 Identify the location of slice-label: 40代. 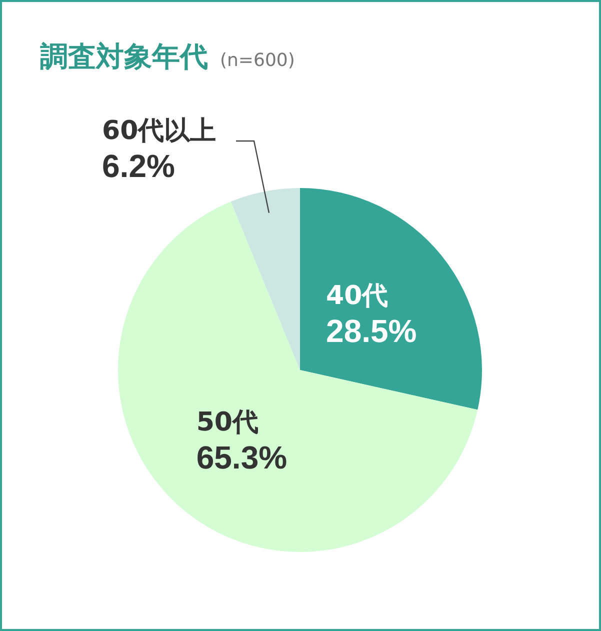
(357, 296).